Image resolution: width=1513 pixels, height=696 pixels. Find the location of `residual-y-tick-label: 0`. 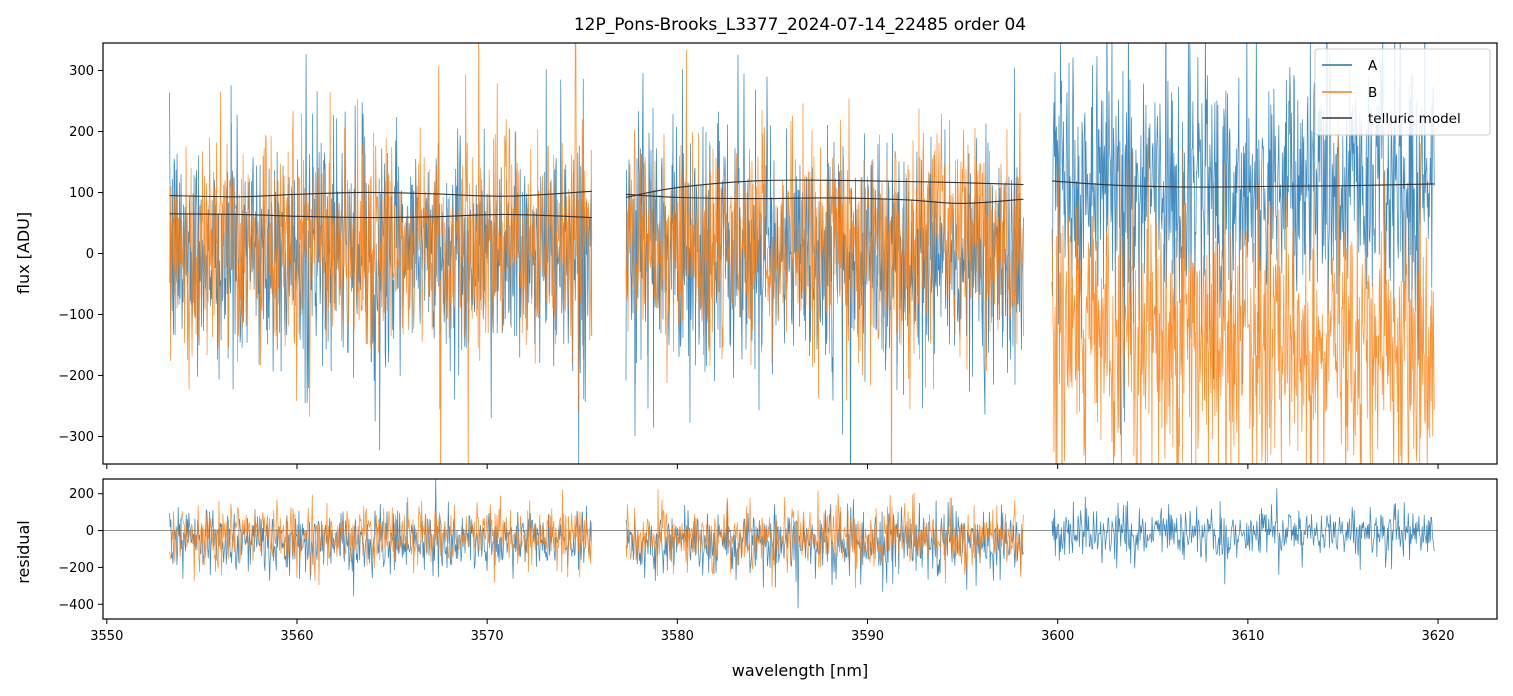

residual-y-tick-label: 0 is located at coordinates (90, 531).